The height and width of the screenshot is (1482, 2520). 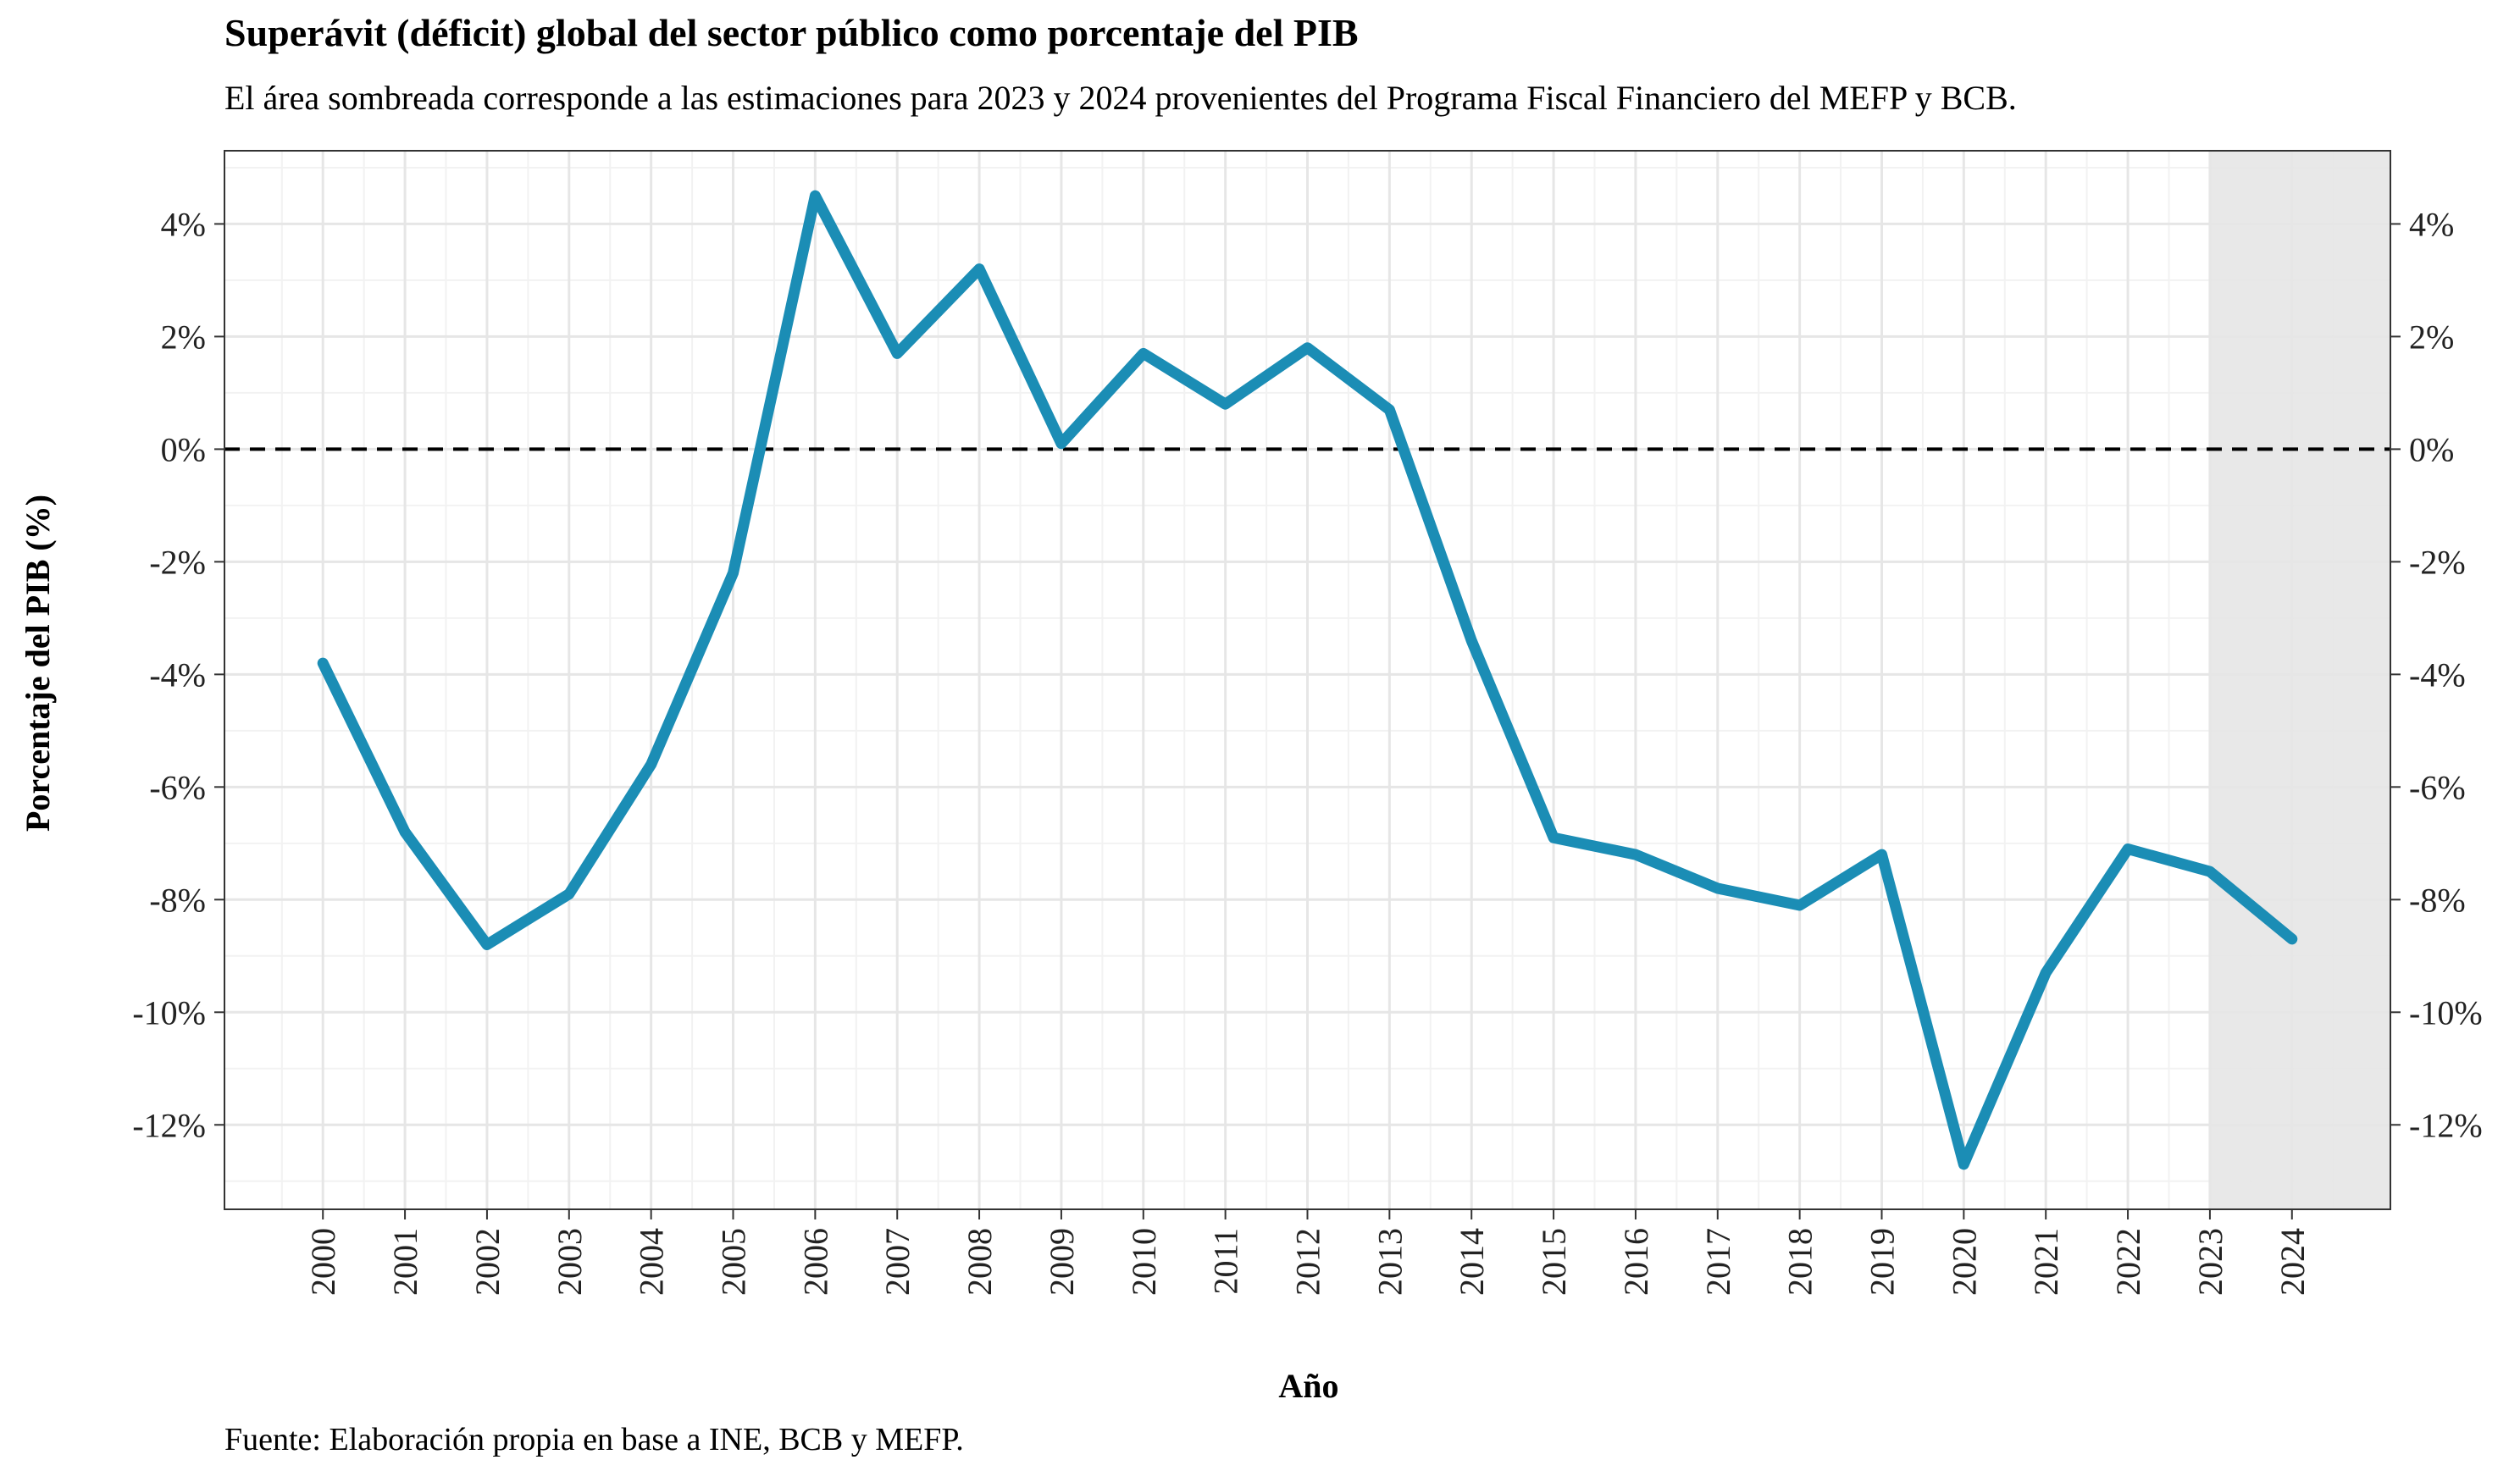 What do you see at coordinates (734, 1262) in the screenshot?
I see `x-tick-label: 2005` at bounding box center [734, 1262].